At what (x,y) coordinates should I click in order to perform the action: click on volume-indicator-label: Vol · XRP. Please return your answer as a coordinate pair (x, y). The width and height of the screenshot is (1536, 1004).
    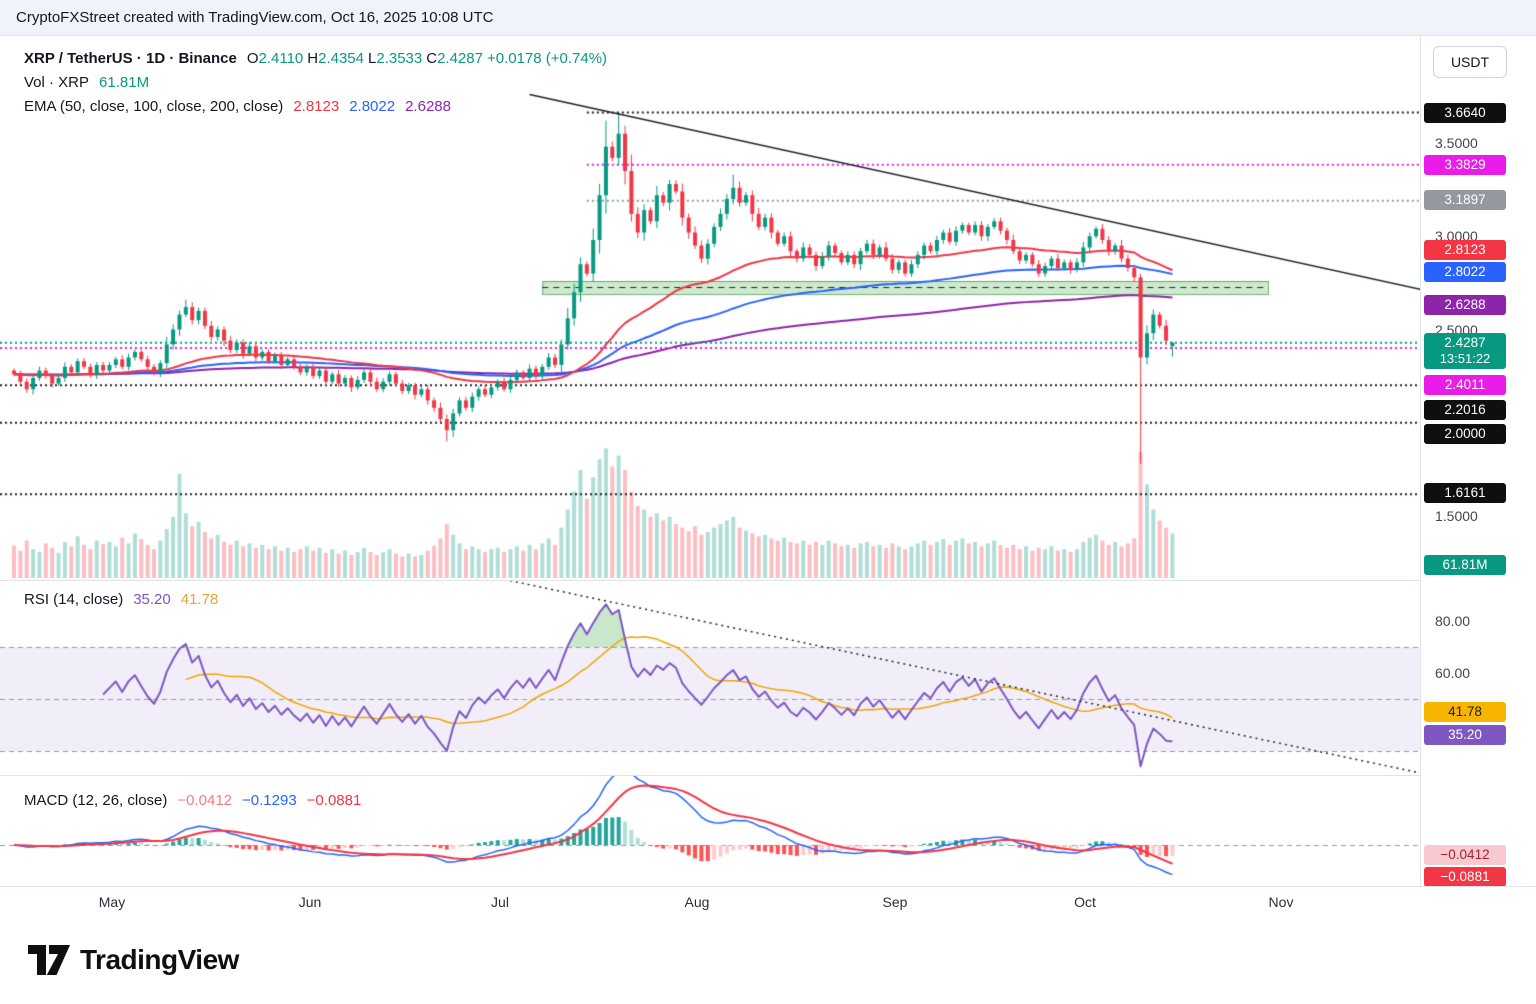
    Looking at the image, I should click on (57, 82).